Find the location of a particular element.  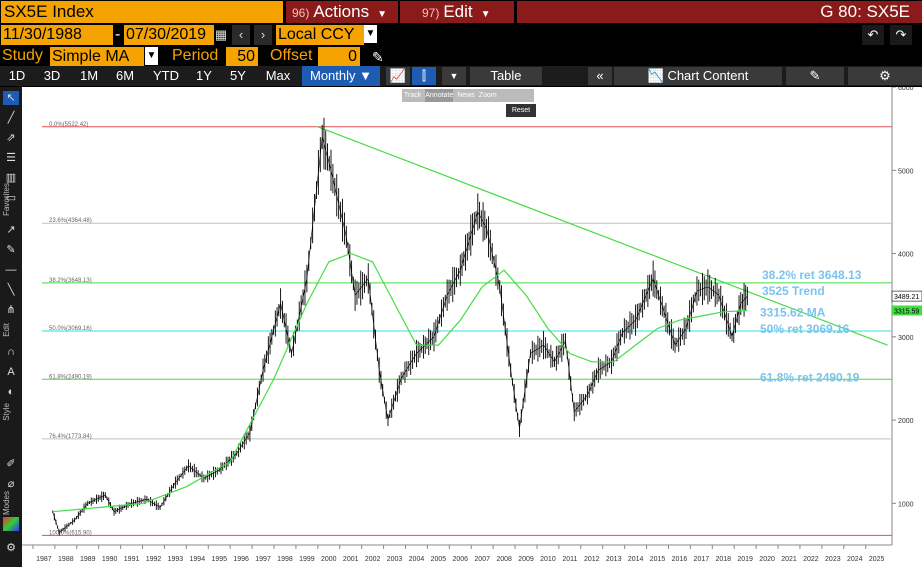

x-tick-label: 2021 is located at coordinates (789, 559).